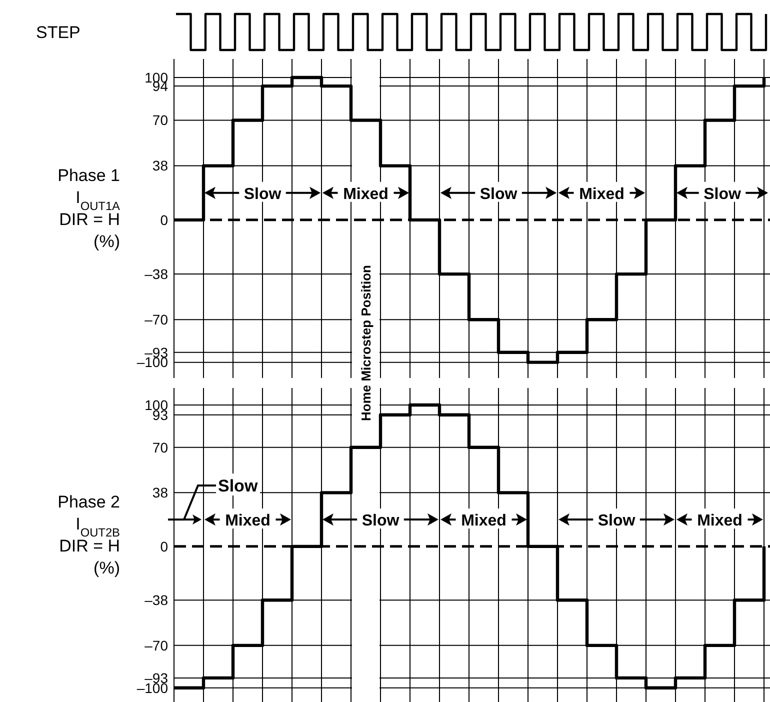 This screenshot has height=702, width=770. I want to click on annotation: Home Microstep Position, so click(366, 343).